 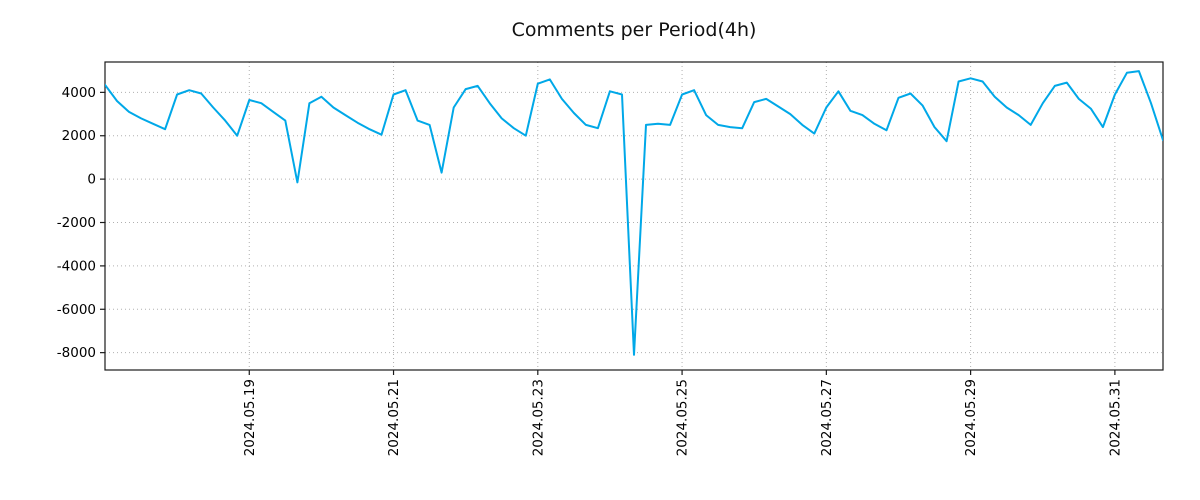 I want to click on x-tick-label: 2024.05.19, so click(x=250, y=417).